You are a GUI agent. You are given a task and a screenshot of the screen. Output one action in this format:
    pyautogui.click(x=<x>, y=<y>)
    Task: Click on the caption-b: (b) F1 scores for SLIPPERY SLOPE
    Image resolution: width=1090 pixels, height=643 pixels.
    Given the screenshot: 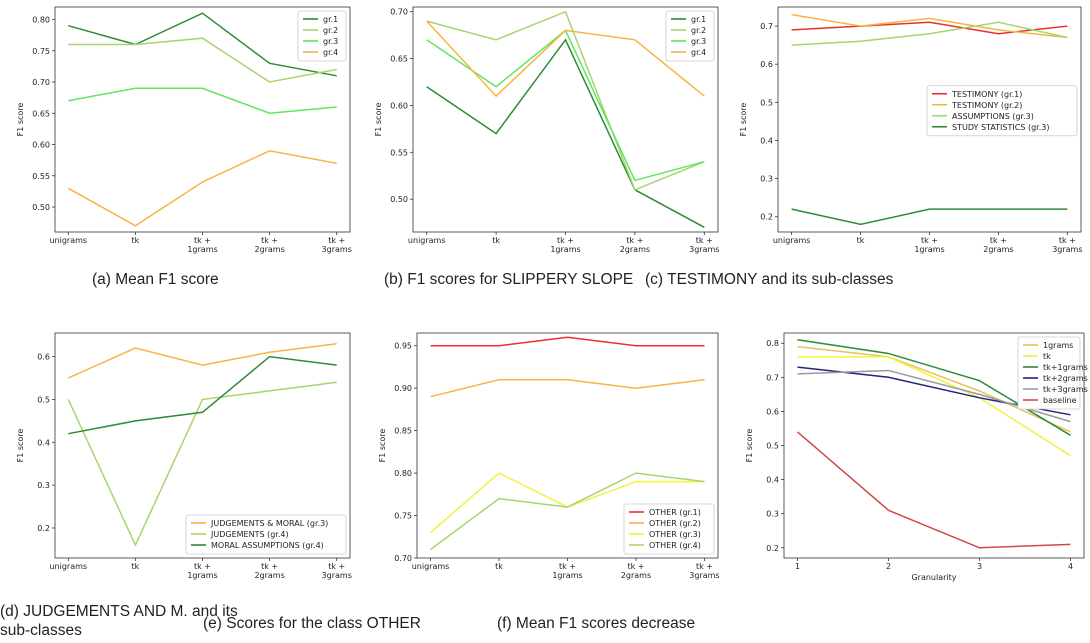 What is the action you would take?
    pyautogui.click(x=509, y=279)
    